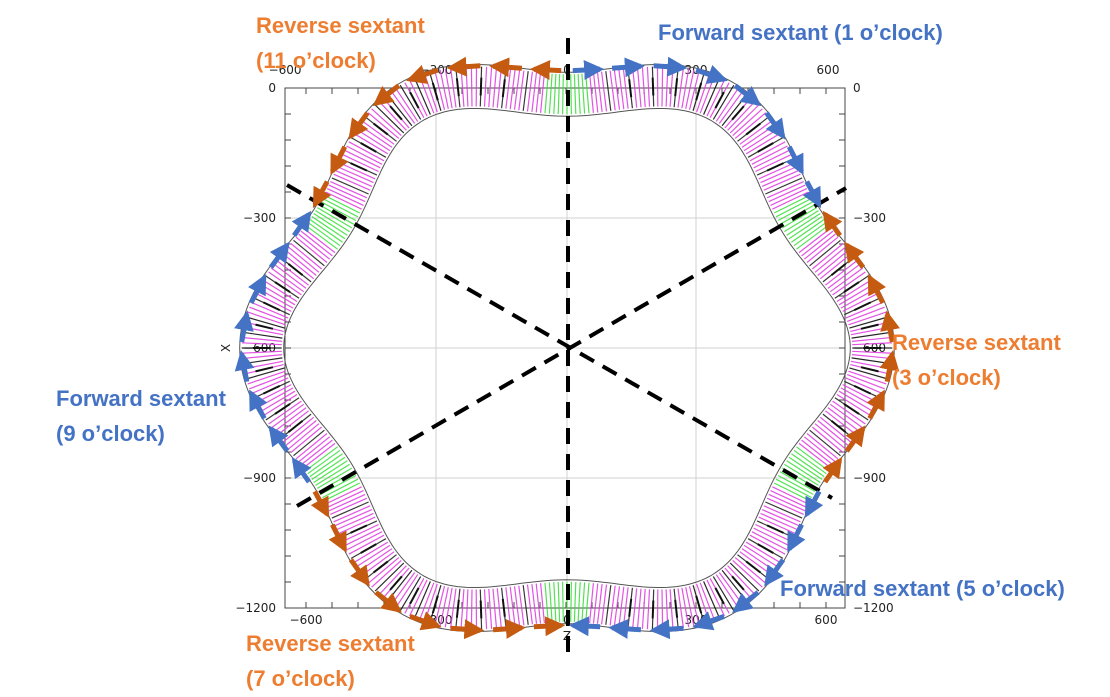  I want to click on label-forward-9-oclock-line2: (9 o’clock), so click(110, 433).